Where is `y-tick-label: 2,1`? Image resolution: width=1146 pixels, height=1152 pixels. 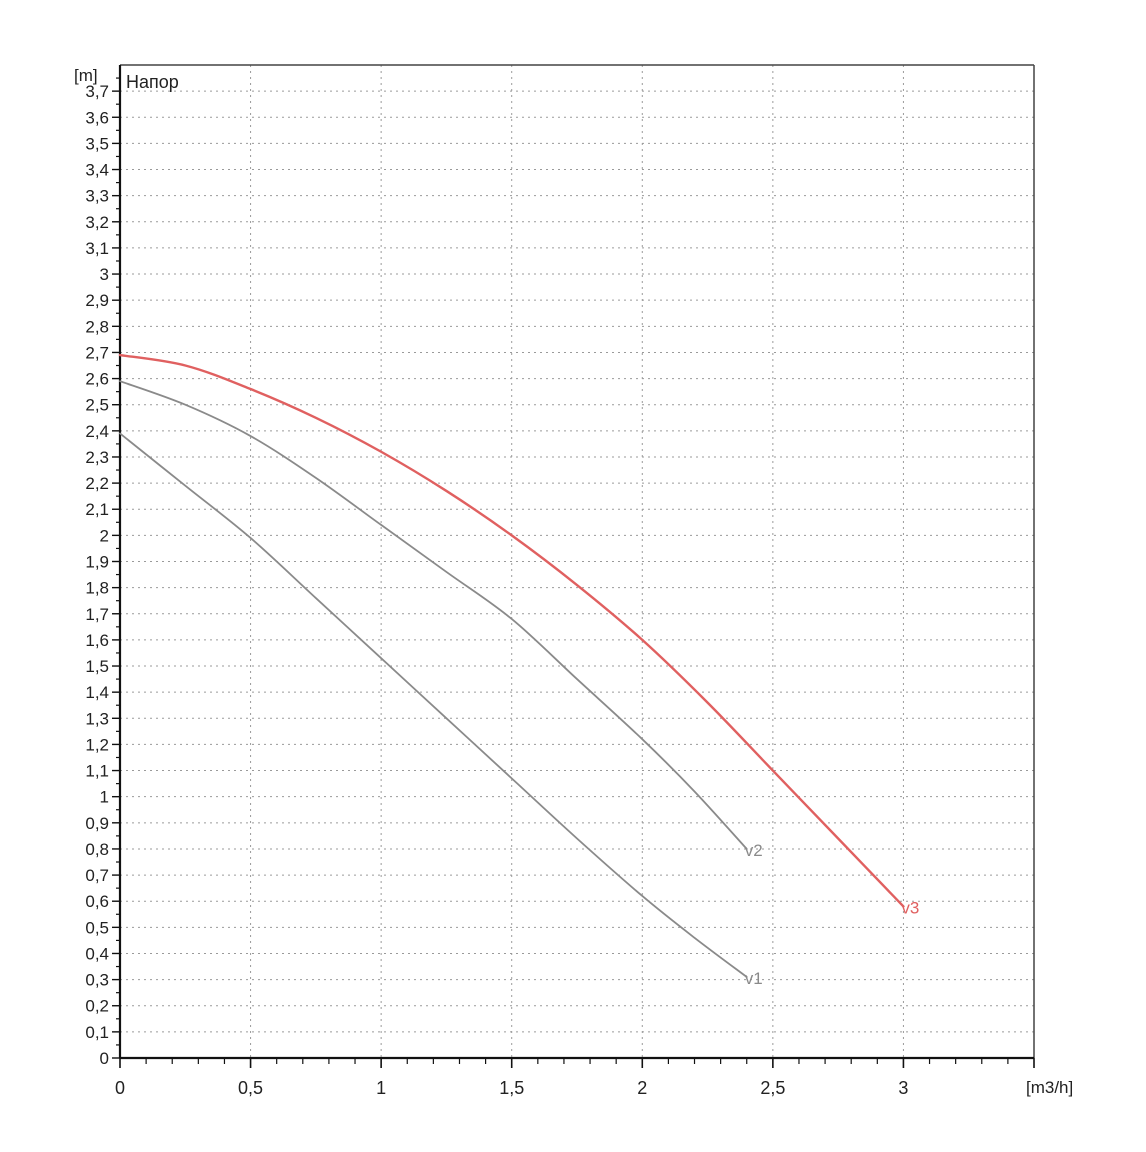 y-tick-label: 2,1 is located at coordinates (97, 509).